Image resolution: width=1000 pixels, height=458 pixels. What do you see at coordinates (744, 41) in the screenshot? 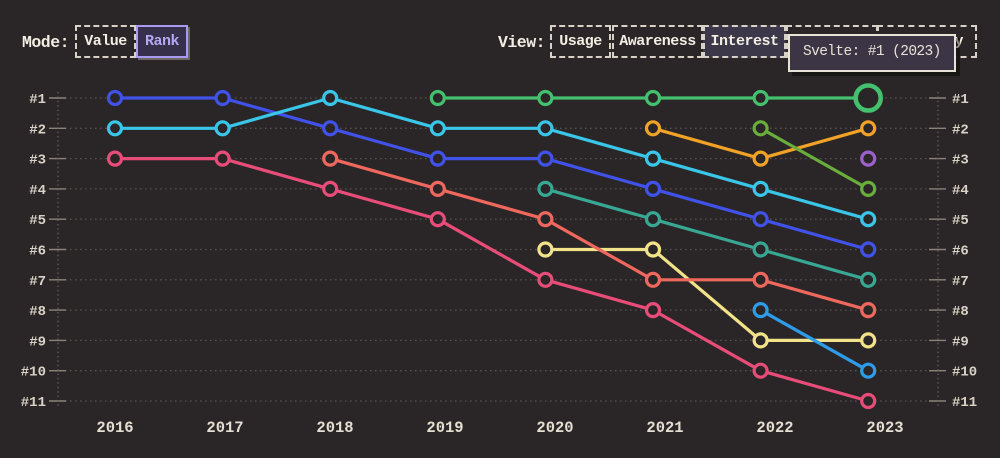
I see `view-interest-button: Interest` at bounding box center [744, 41].